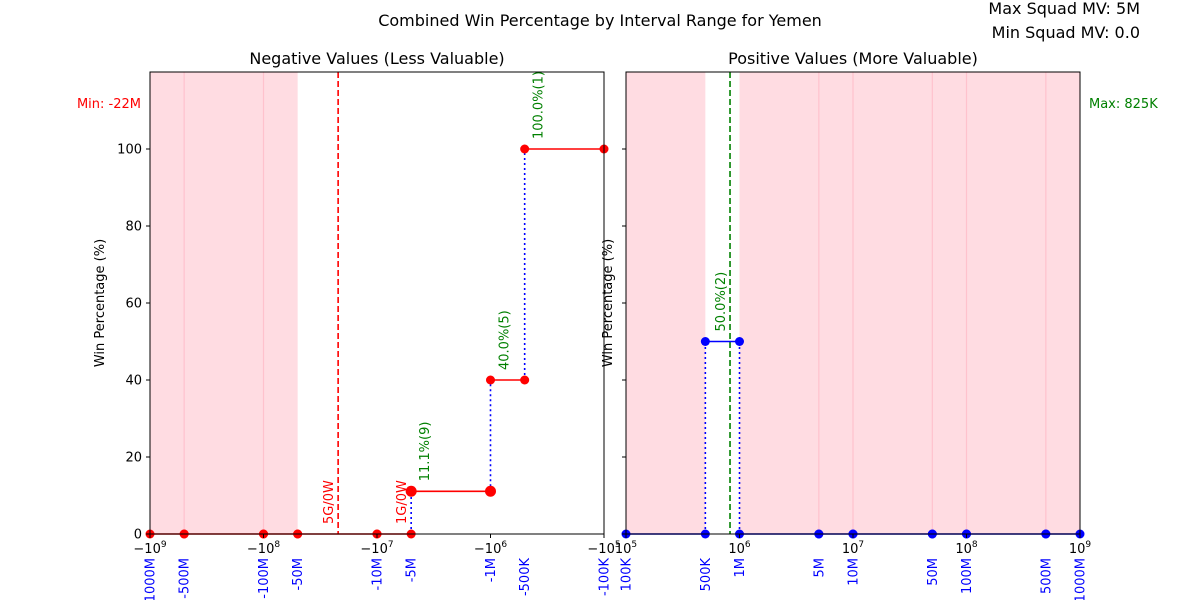 The width and height of the screenshot is (1200, 600). What do you see at coordinates (412, 570) in the screenshot?
I see `custom-tick-label: -5M` at bounding box center [412, 570].